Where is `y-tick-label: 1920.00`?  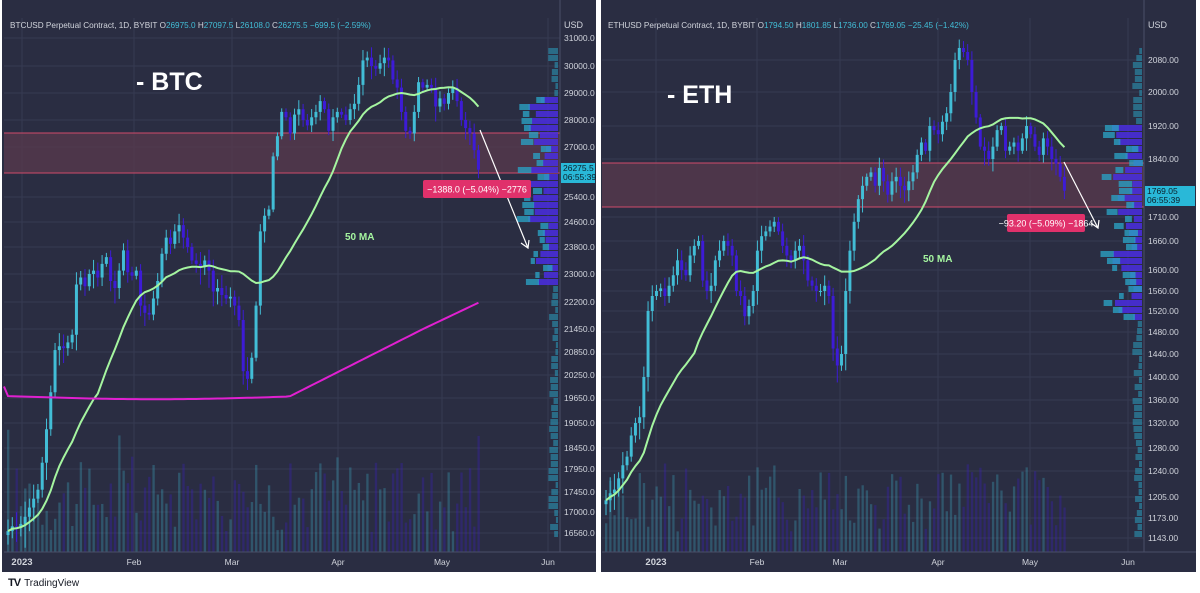 y-tick-label: 1920.00 is located at coordinates (1163, 126).